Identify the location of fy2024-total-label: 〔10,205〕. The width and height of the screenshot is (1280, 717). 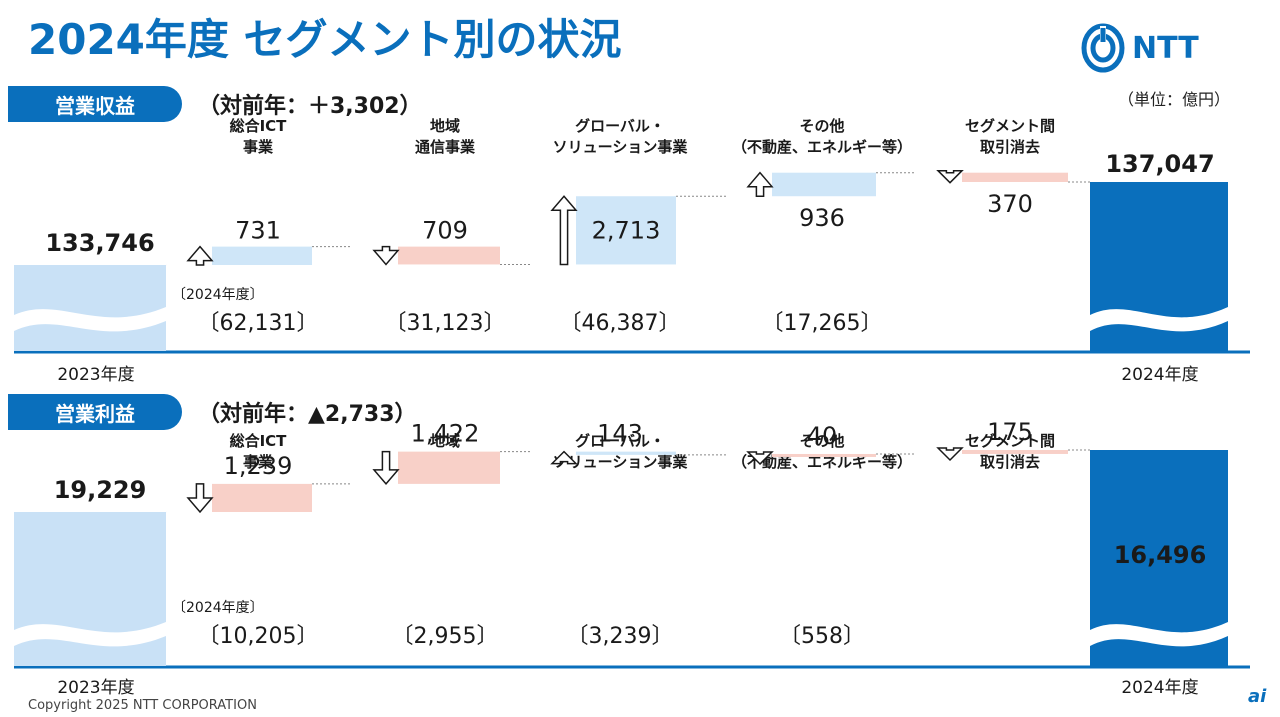
(258, 636).